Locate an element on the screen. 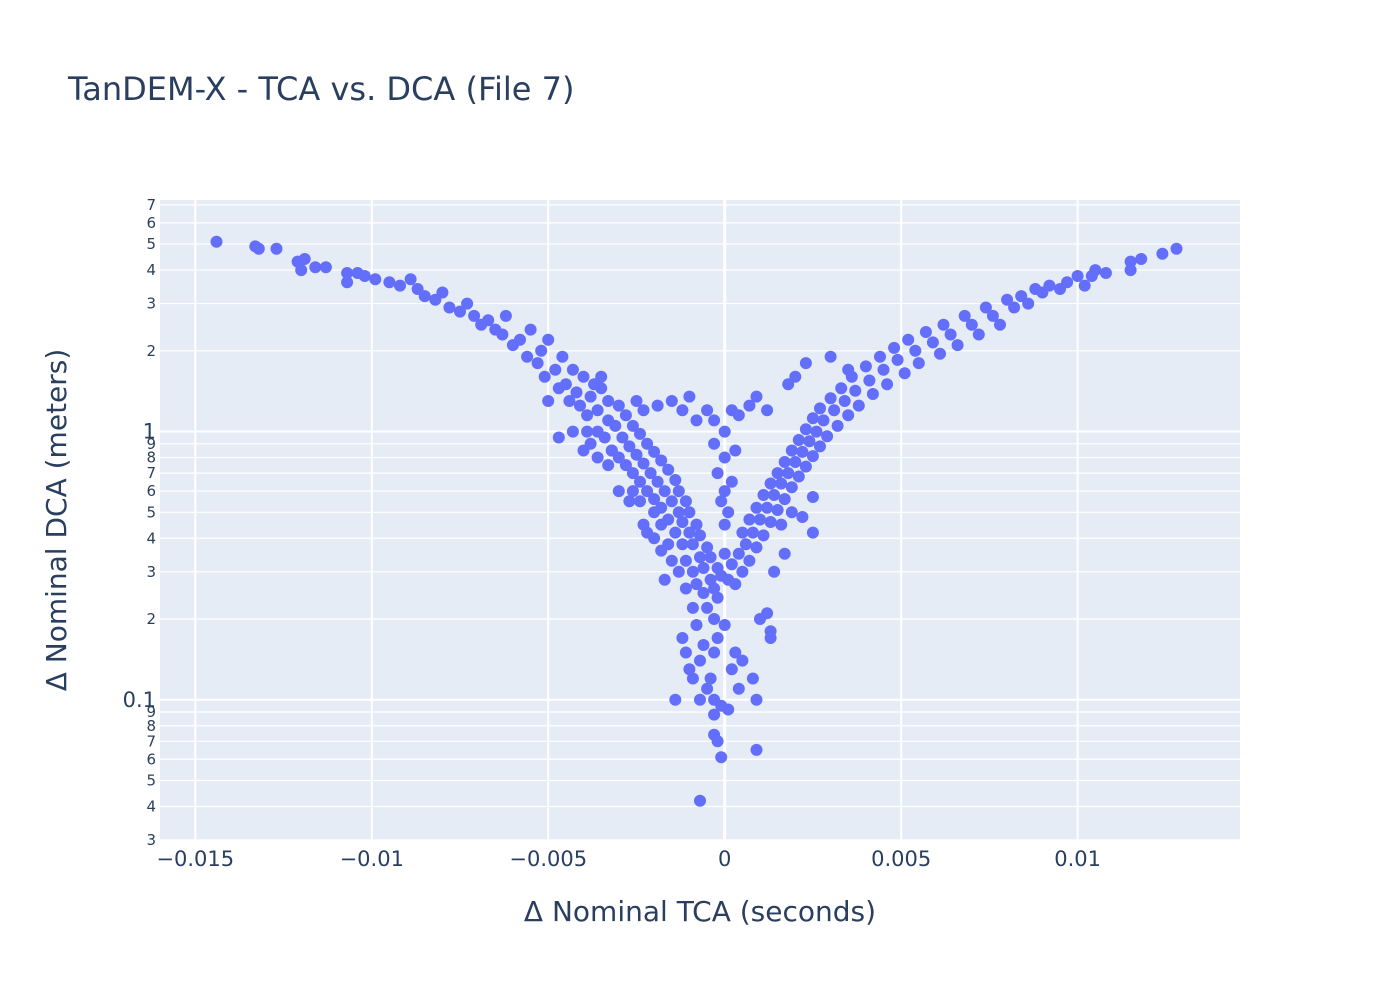 Image resolution: width=1400 pixels, height=1000 pixels. y-tick-label: 9 is located at coordinates (151, 444).